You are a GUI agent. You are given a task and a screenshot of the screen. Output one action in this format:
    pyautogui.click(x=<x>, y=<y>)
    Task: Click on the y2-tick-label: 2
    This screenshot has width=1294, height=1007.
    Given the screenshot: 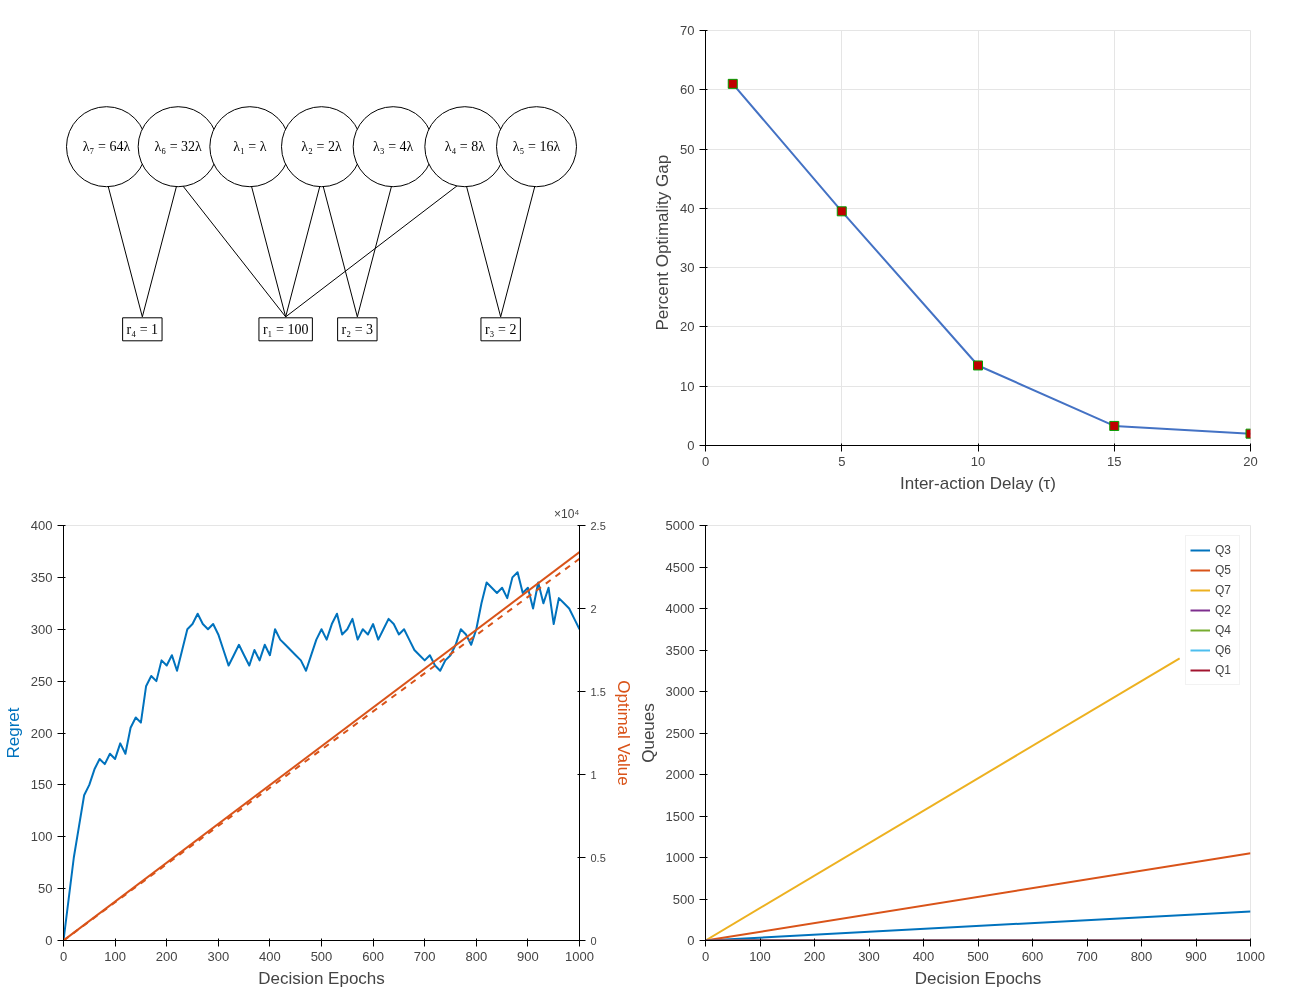 What is the action you would take?
    pyautogui.click(x=593, y=608)
    